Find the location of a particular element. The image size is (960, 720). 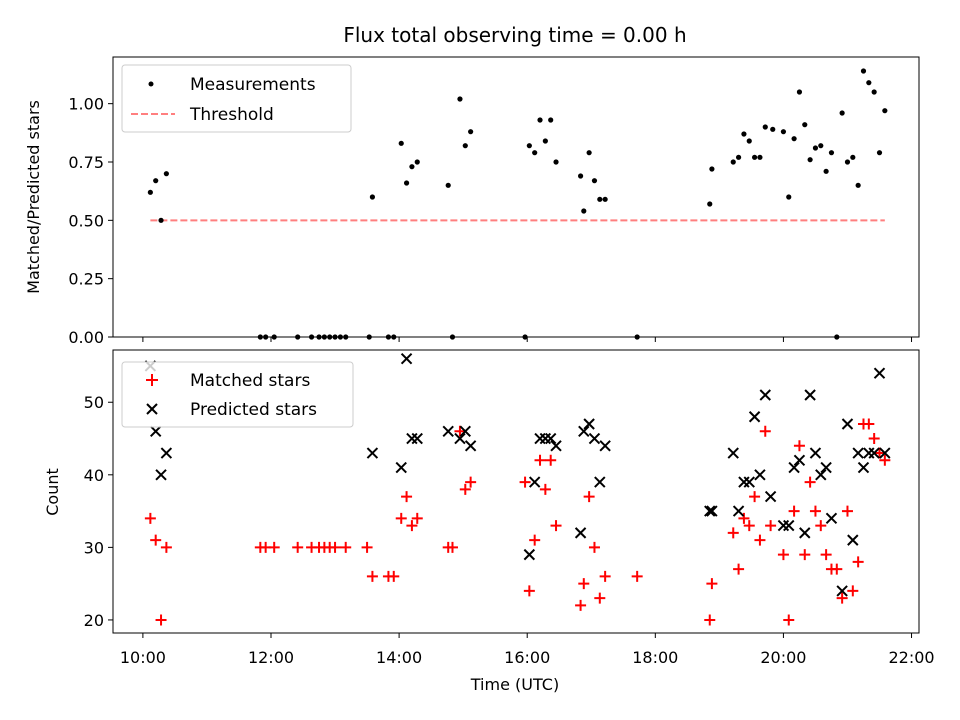

x-tick-label: 22:00 is located at coordinates (911, 657).